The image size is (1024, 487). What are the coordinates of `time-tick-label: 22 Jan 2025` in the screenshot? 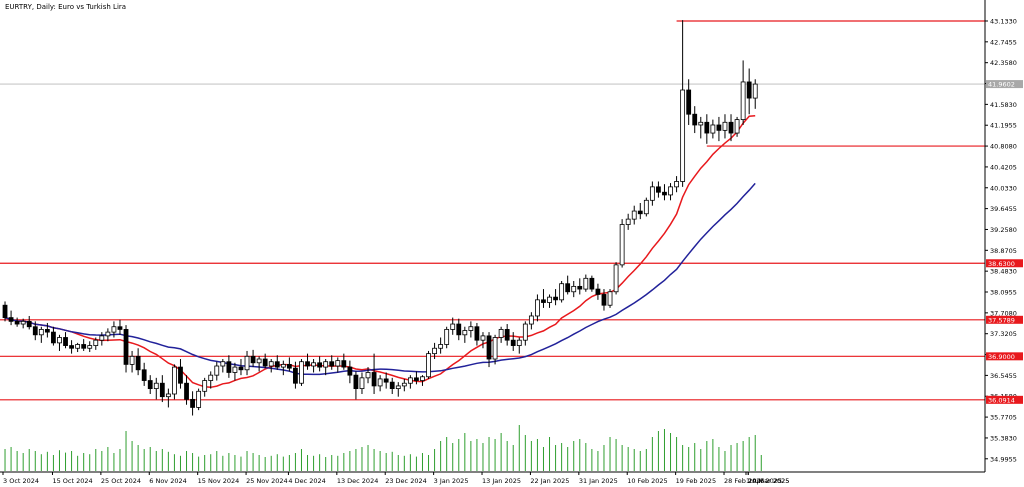 It's located at (549, 481).